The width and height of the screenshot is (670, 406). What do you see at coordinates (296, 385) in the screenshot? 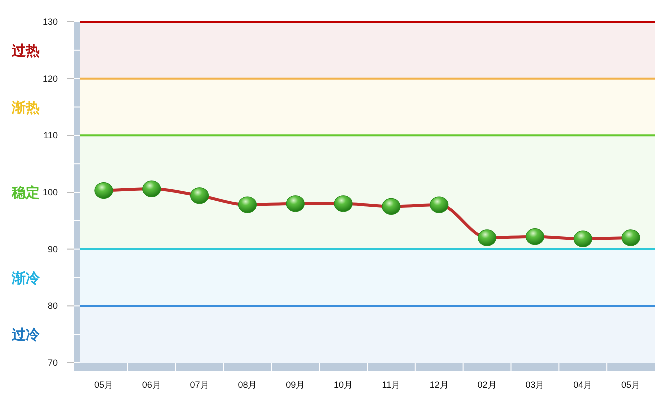
I see `x-tick-label: 09月` at bounding box center [296, 385].